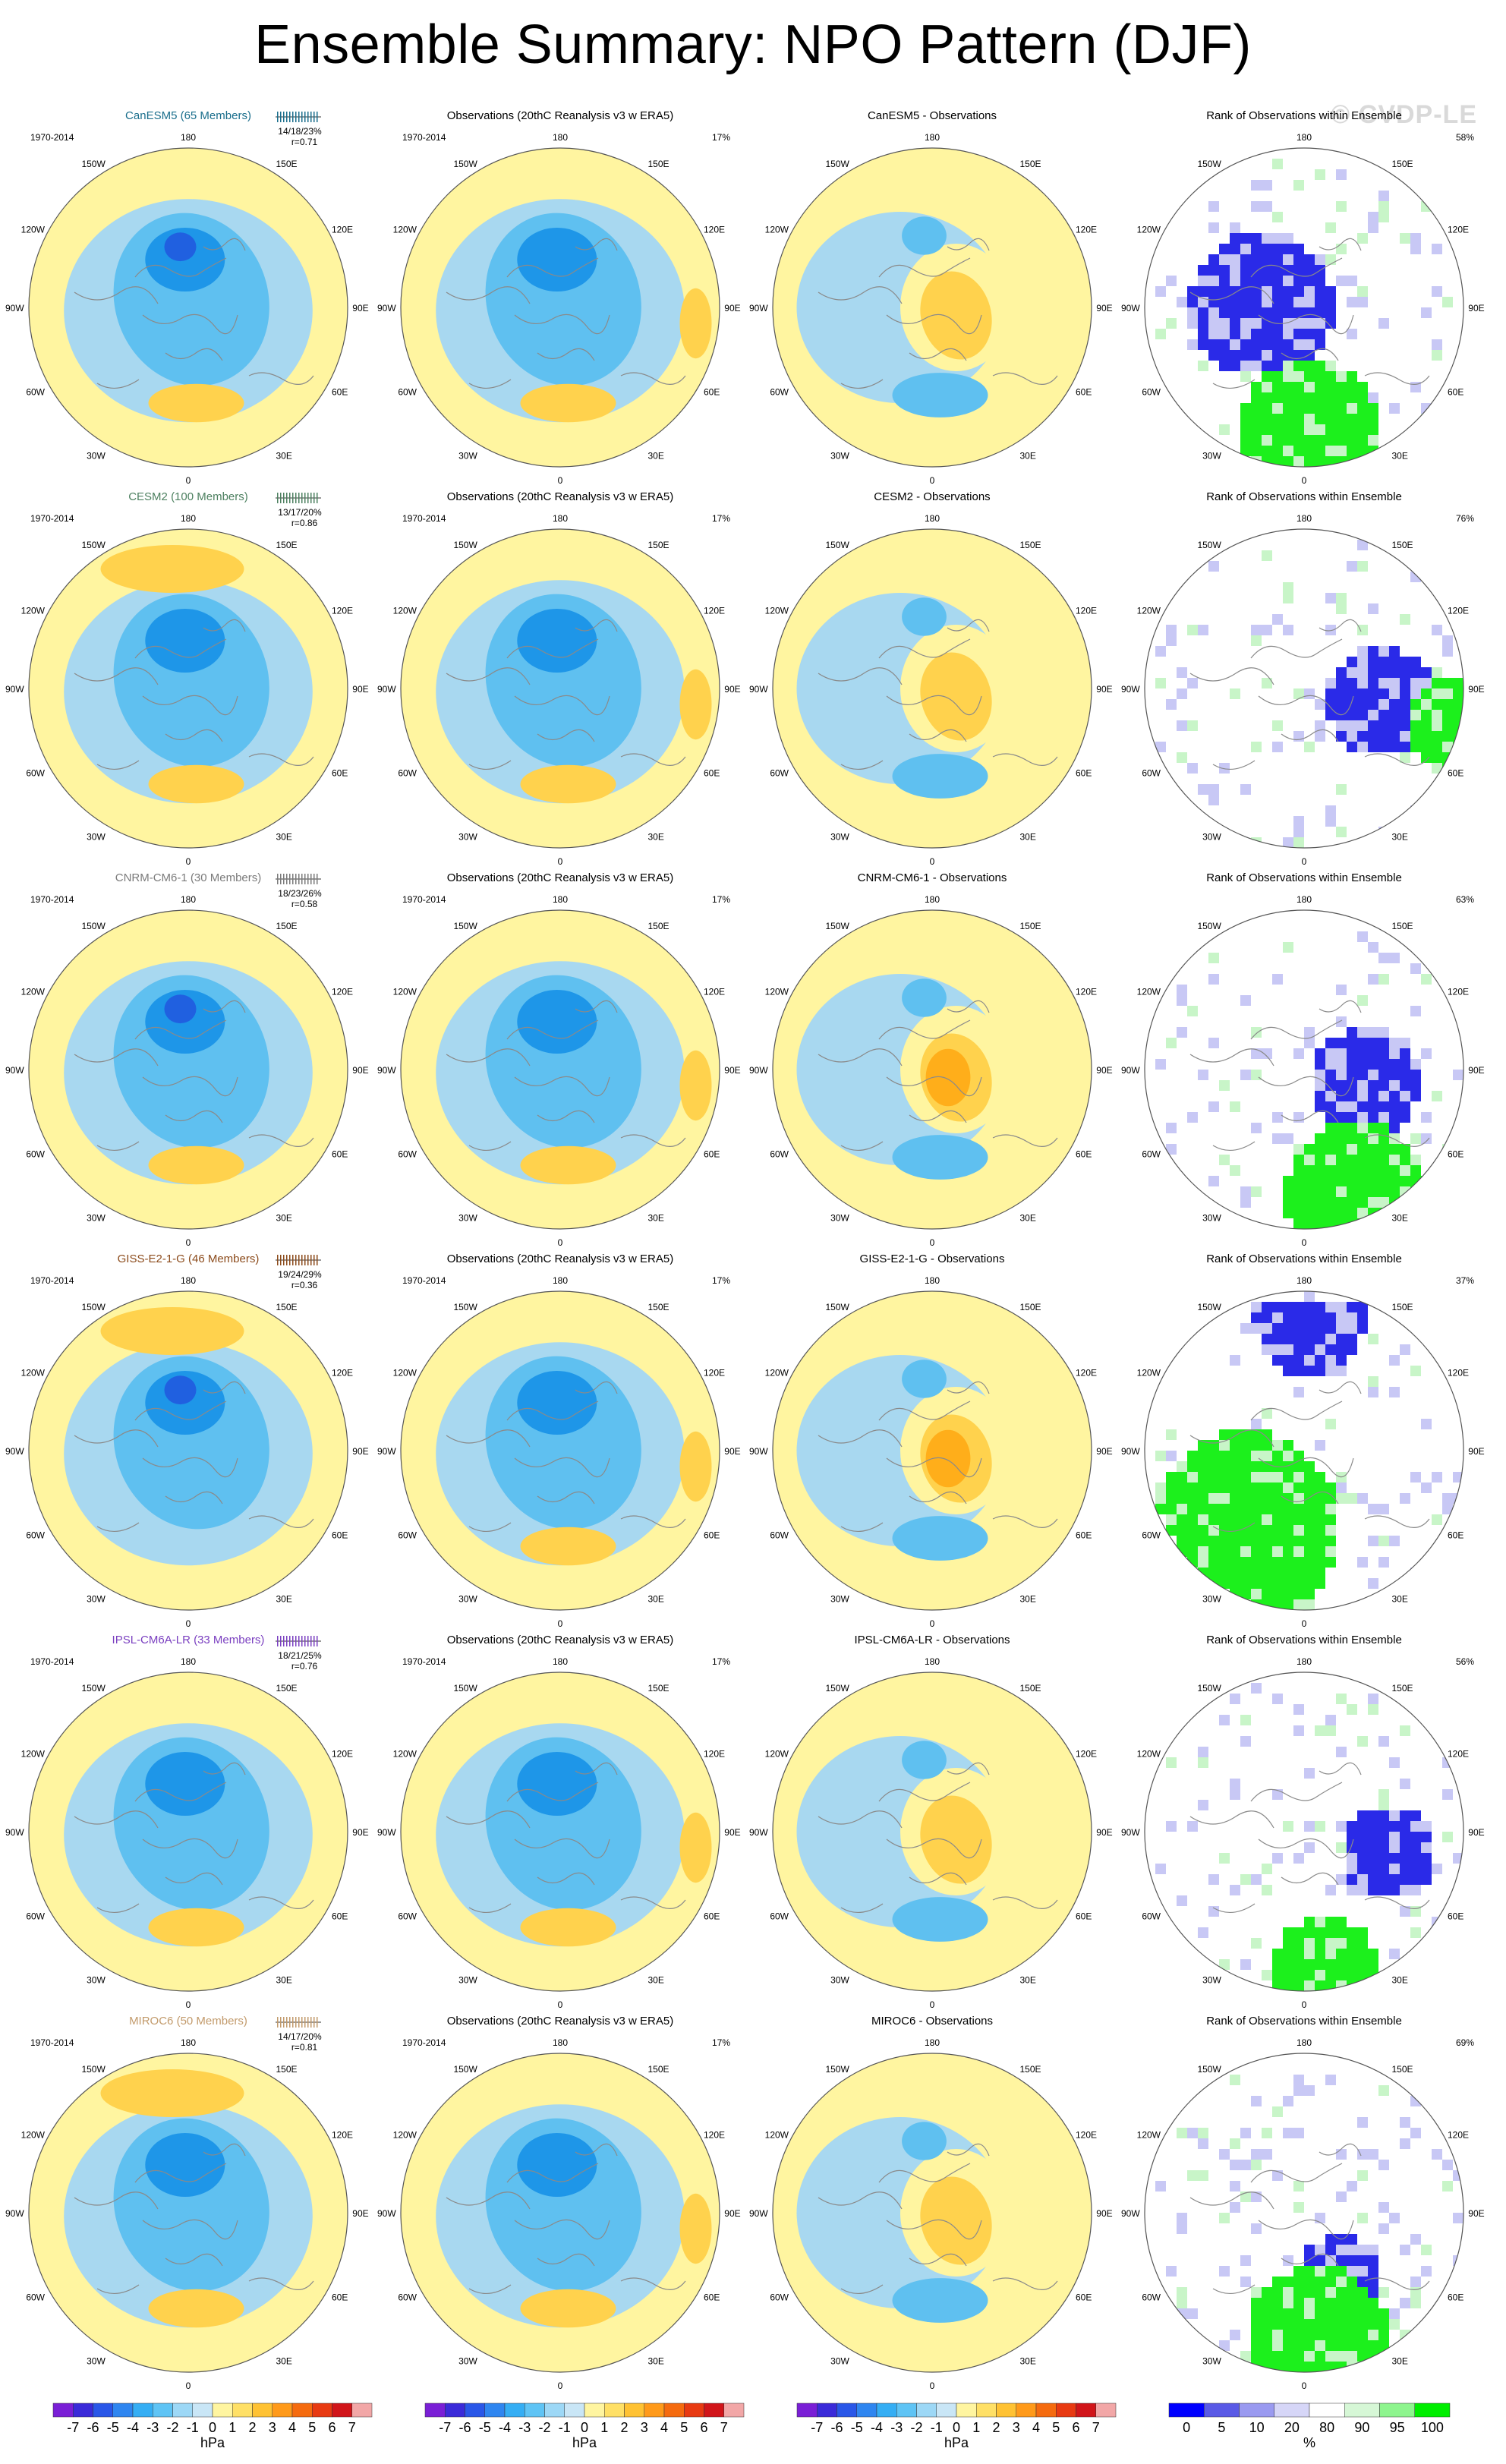  Describe the element at coordinates (1130, 690) in the screenshot. I see `longitude-label: 90W` at that location.